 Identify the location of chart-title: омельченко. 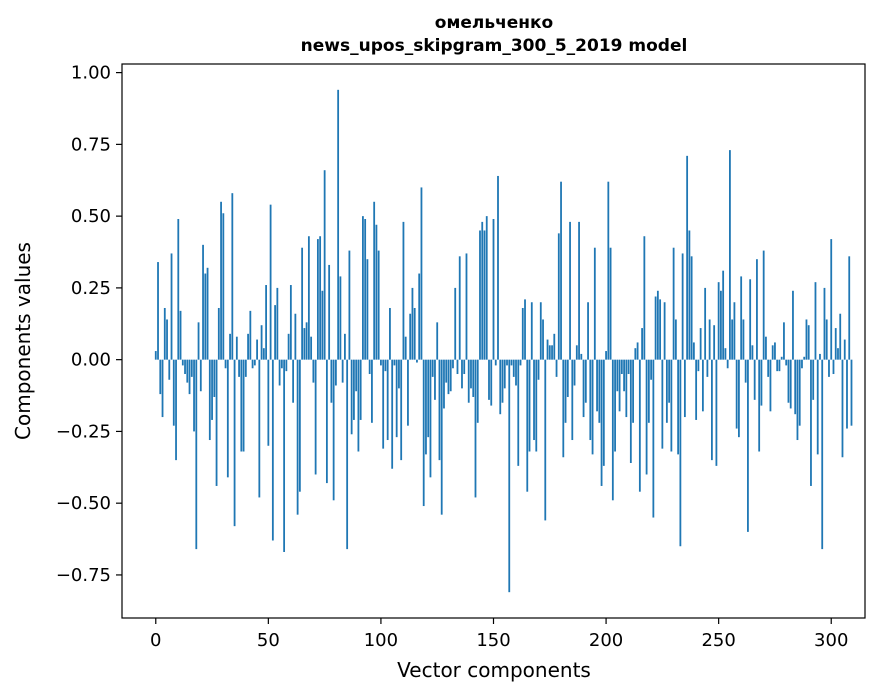
(494, 23).